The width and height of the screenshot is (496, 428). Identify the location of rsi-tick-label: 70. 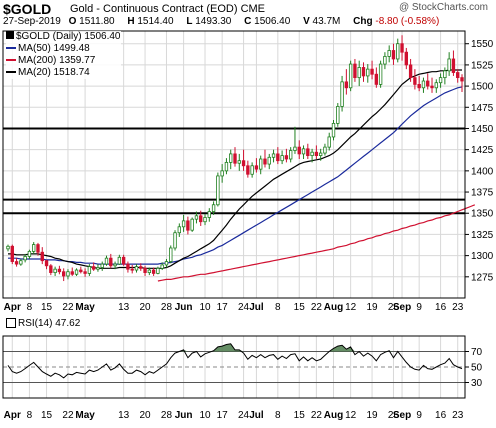
(477, 352).